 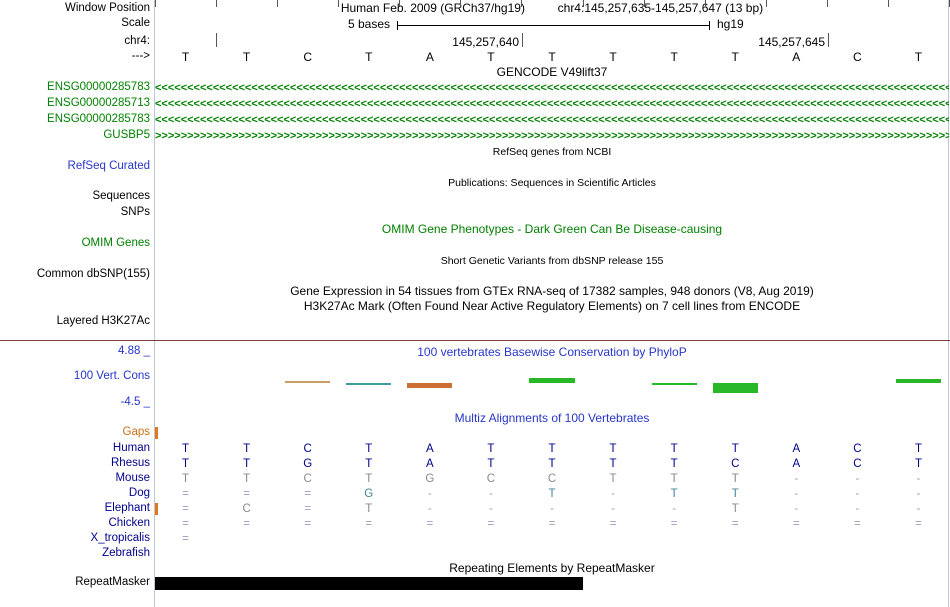 I want to click on gene-label: GUSBP5, so click(x=126, y=135).